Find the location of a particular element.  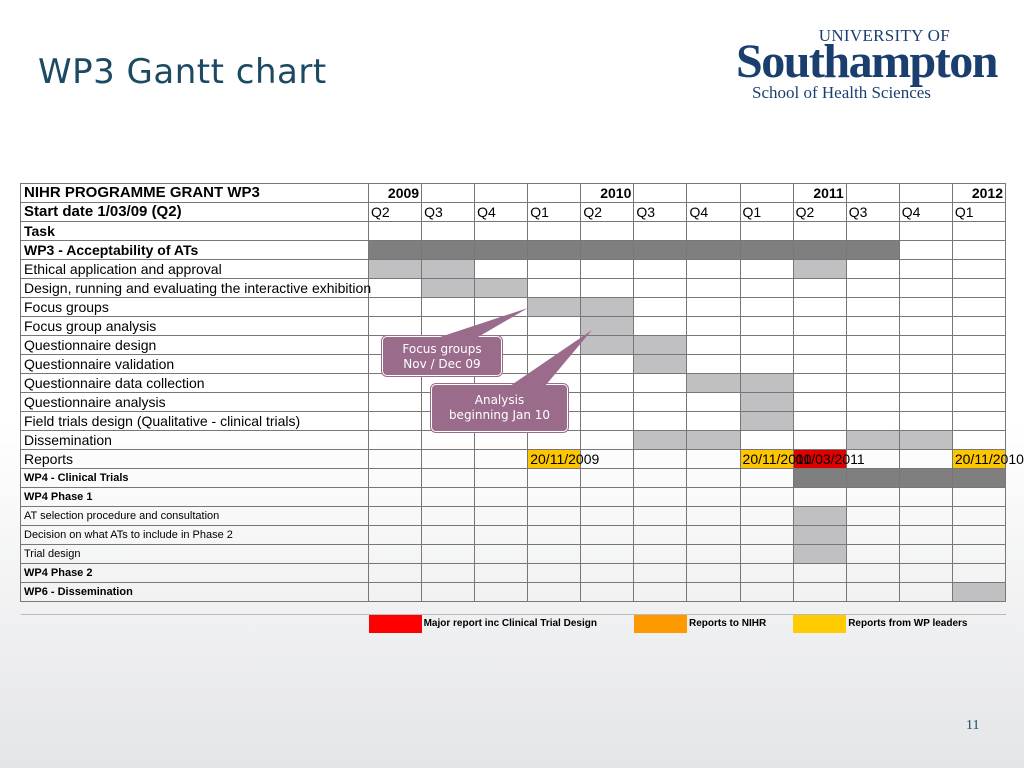

year-cell: 2011 is located at coordinates (819, 193).